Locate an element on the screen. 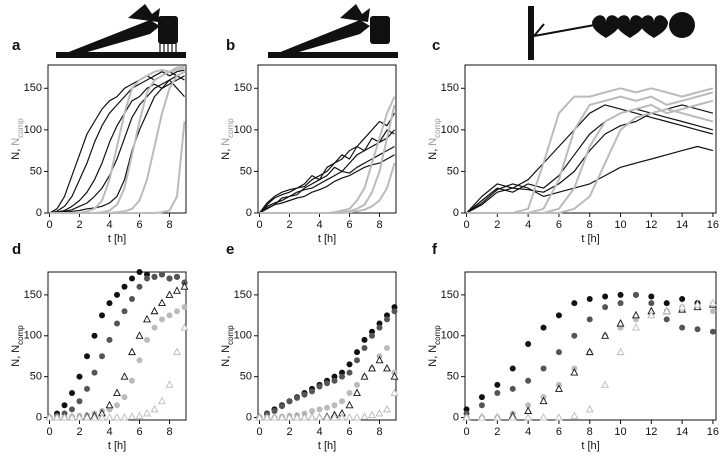 The width and height of the screenshot is (726, 464). x-tick-label: 16 is located at coordinates (713, 432).